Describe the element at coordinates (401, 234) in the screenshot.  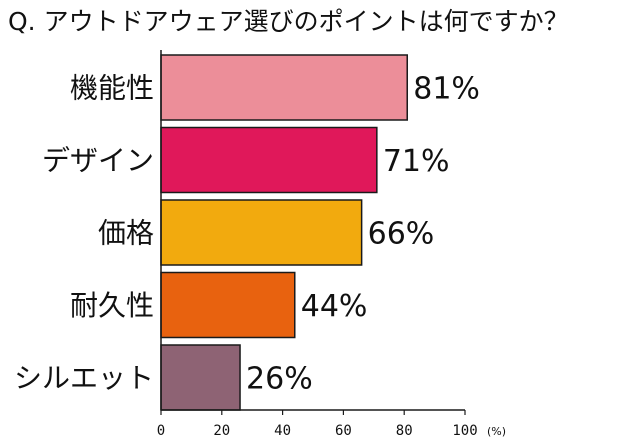
I see `value-label-3: 66%` at that location.